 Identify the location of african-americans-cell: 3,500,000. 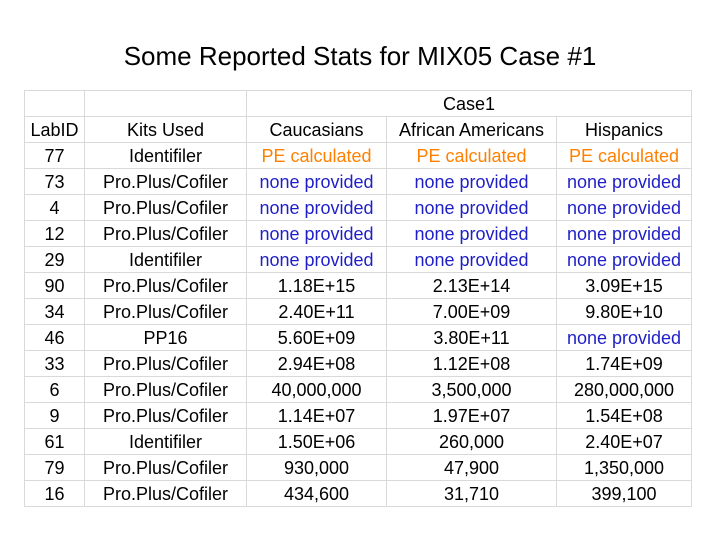
(471, 389).